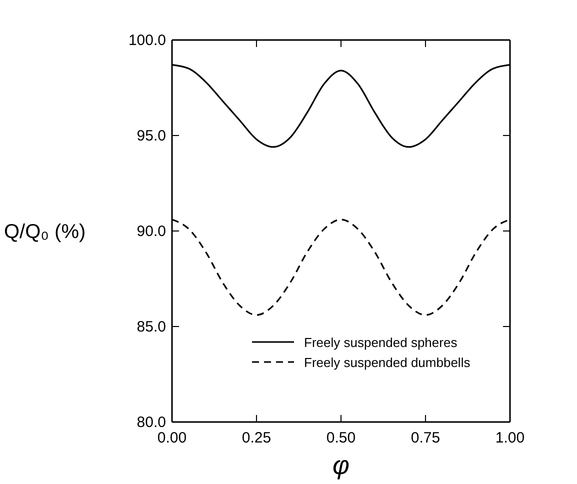 This screenshot has width=577, height=484. I want to click on y-tick-label: 90.0, so click(151, 231).